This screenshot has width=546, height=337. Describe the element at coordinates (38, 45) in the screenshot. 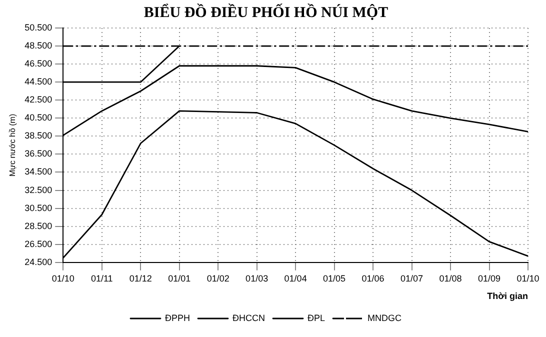

I see `y-tick-label: 48.500` at that location.